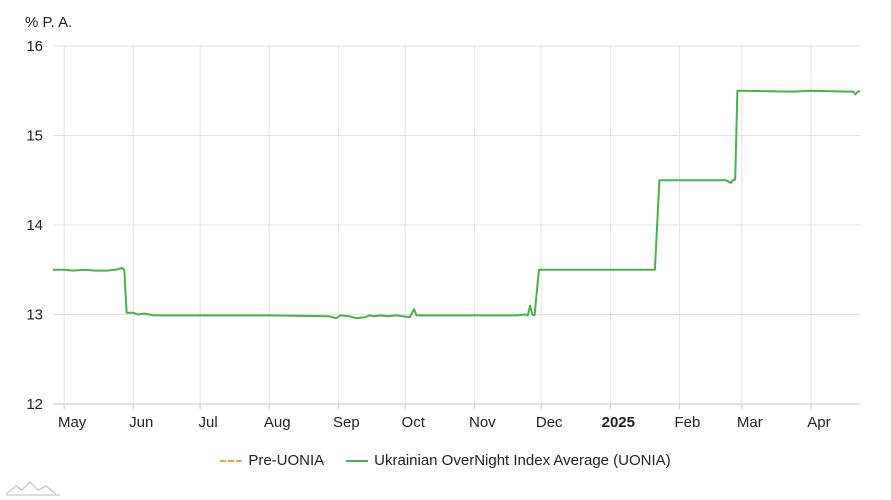  I want to click on logo-icon, so click(32, 488).